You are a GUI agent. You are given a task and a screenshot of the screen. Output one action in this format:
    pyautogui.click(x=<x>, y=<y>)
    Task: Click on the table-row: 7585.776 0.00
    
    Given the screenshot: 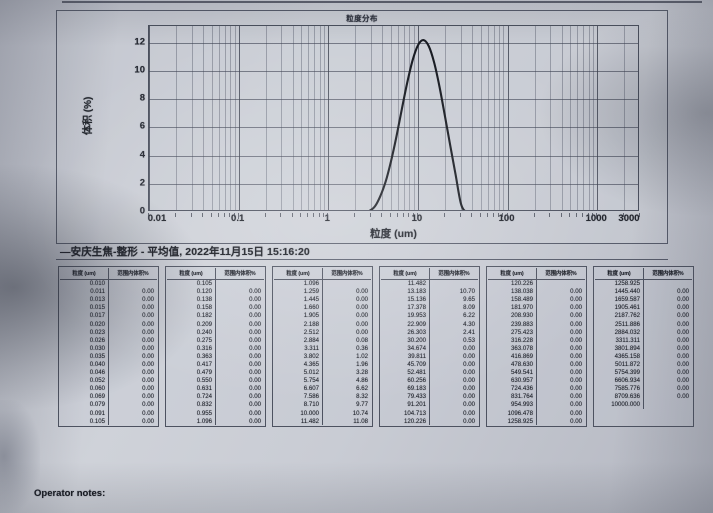 What is the action you would take?
    pyautogui.click(x=643, y=388)
    